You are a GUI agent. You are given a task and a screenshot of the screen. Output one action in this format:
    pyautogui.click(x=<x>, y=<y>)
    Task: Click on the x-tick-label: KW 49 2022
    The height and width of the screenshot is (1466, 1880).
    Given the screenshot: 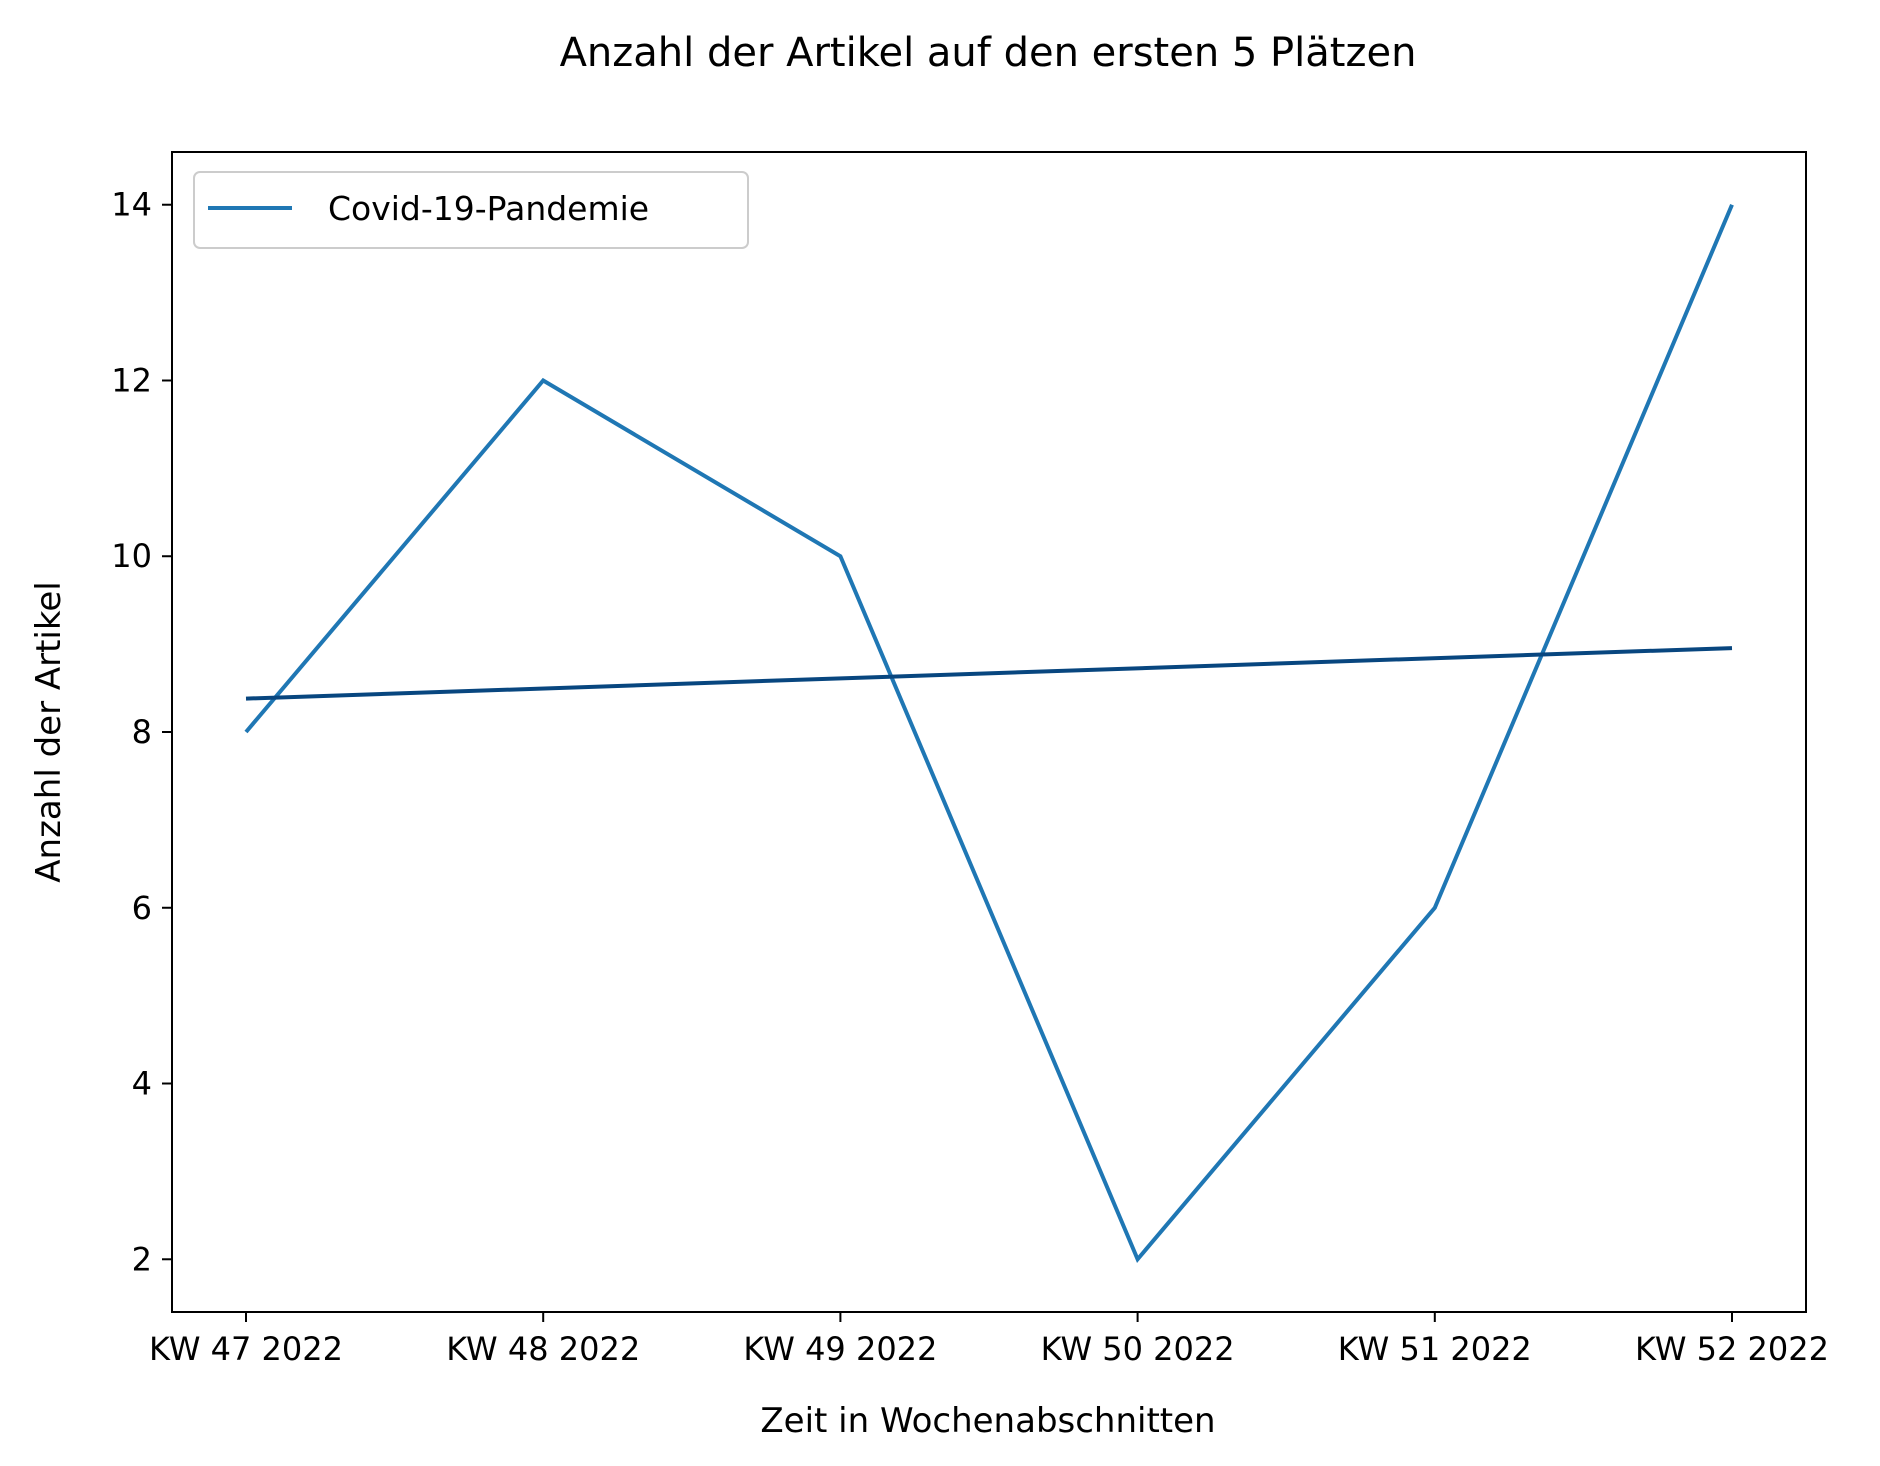 What is the action you would take?
    pyautogui.click(x=840, y=1349)
    